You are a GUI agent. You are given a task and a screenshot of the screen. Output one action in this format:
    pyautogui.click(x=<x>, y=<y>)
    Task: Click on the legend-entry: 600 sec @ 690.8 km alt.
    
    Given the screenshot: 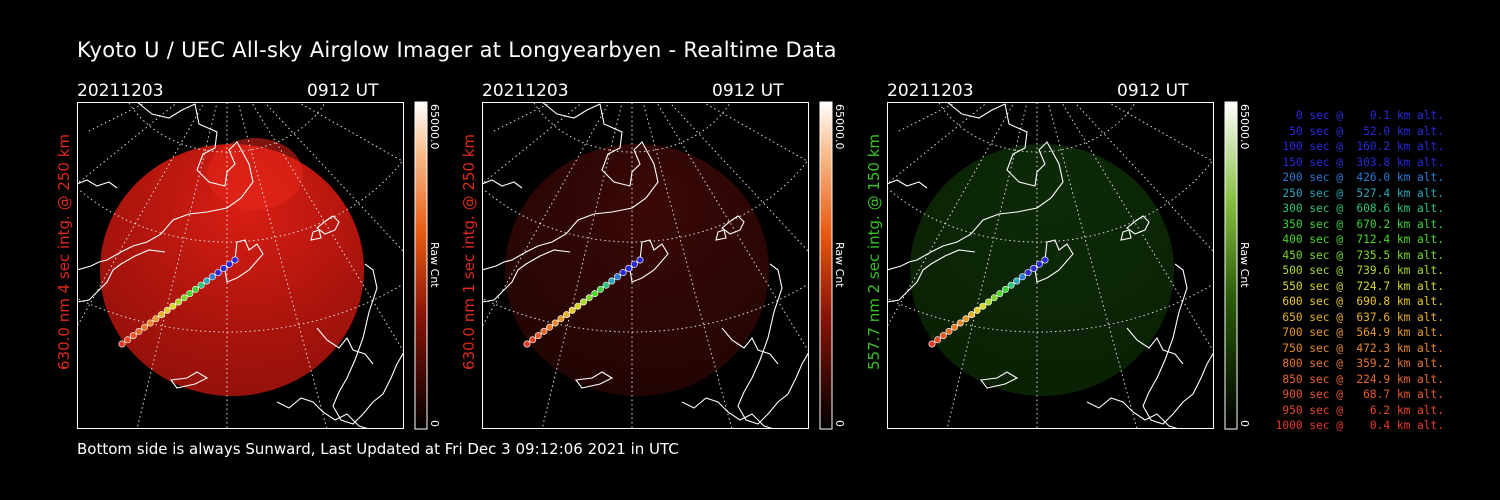 What is the action you would take?
    pyautogui.click(x=1359, y=301)
    